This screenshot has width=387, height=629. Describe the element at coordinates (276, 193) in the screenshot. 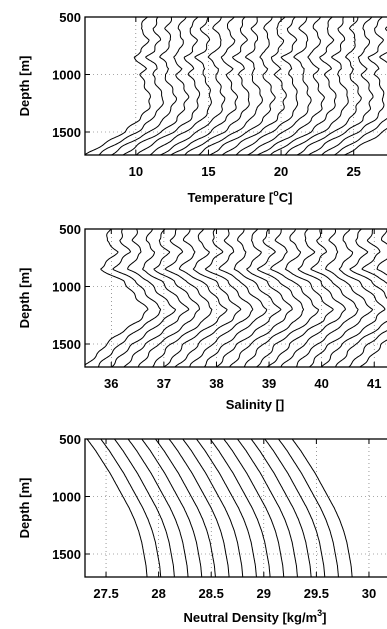

I see `temperature-xlabel-sup: o` at that location.